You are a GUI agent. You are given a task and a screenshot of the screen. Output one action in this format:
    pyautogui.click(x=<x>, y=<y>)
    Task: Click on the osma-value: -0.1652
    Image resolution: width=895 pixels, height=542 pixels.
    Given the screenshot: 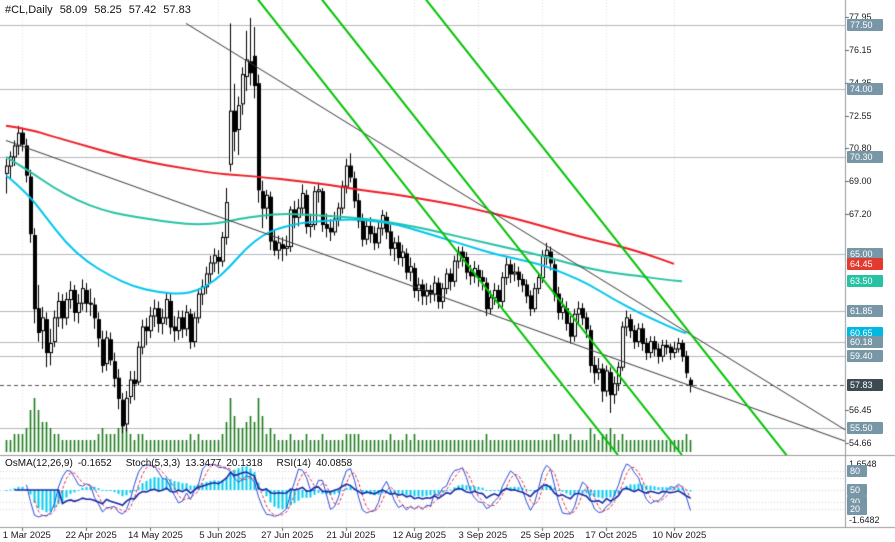 What is the action you would take?
    pyautogui.click(x=94, y=463)
    